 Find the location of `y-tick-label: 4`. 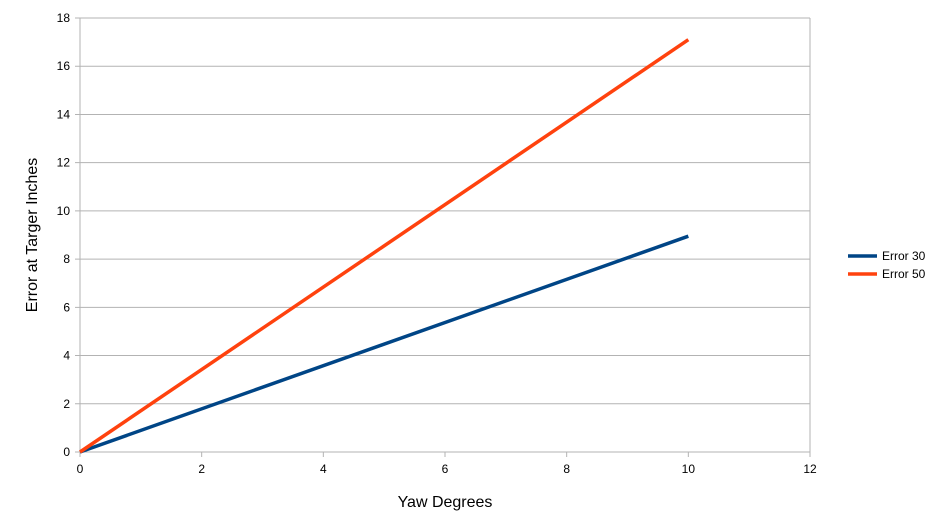

y-tick-label: 4 is located at coordinates (66, 356).